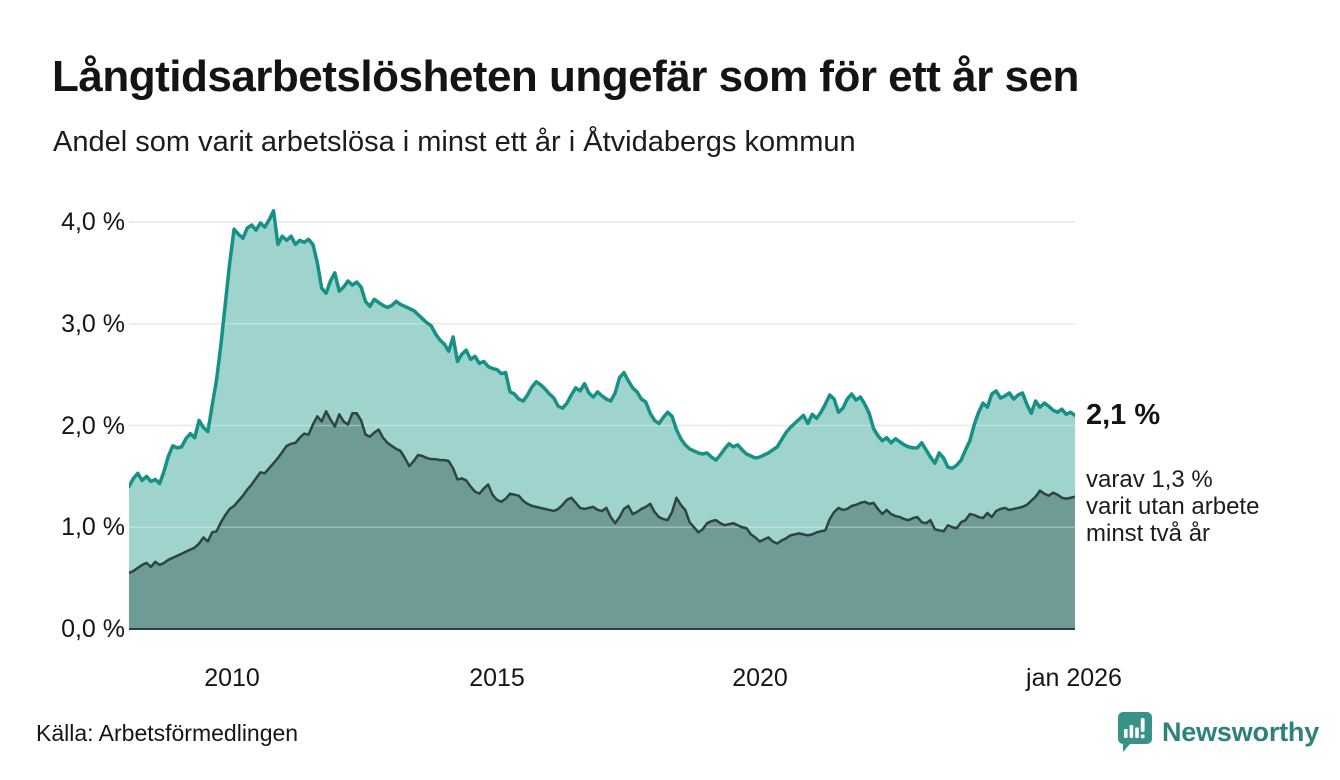  What do you see at coordinates (93, 527) in the screenshot?
I see `y-tick-1: 1,0 %` at bounding box center [93, 527].